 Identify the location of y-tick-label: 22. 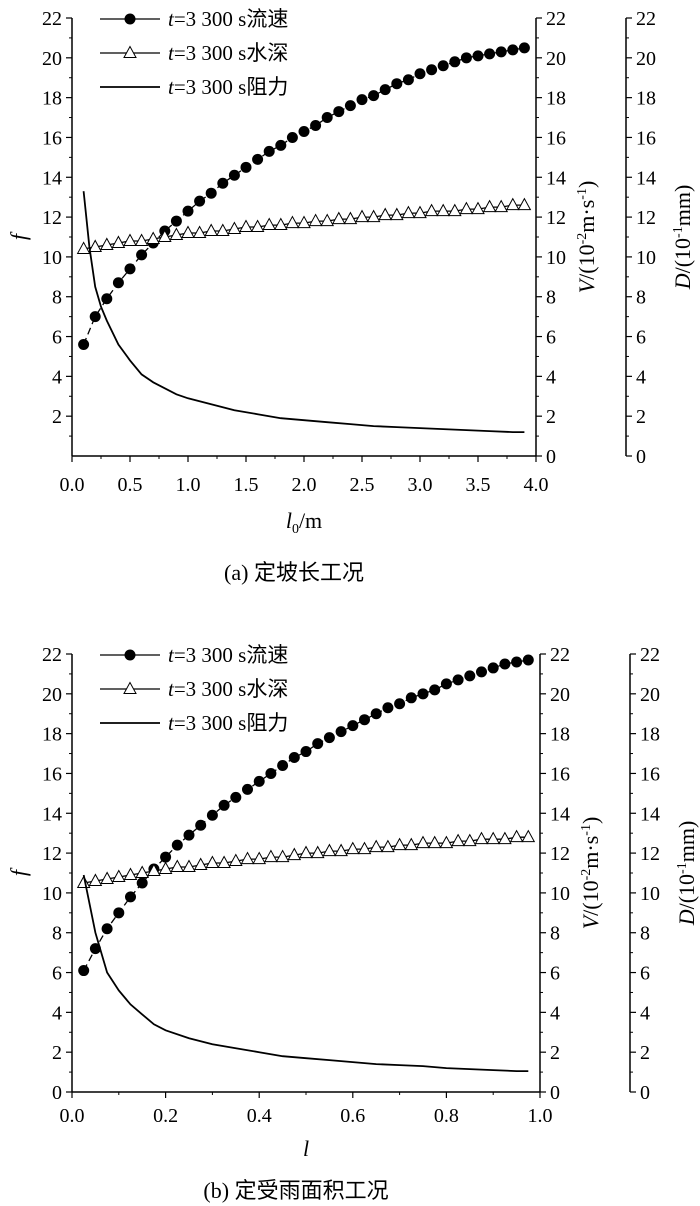
(52, 19).